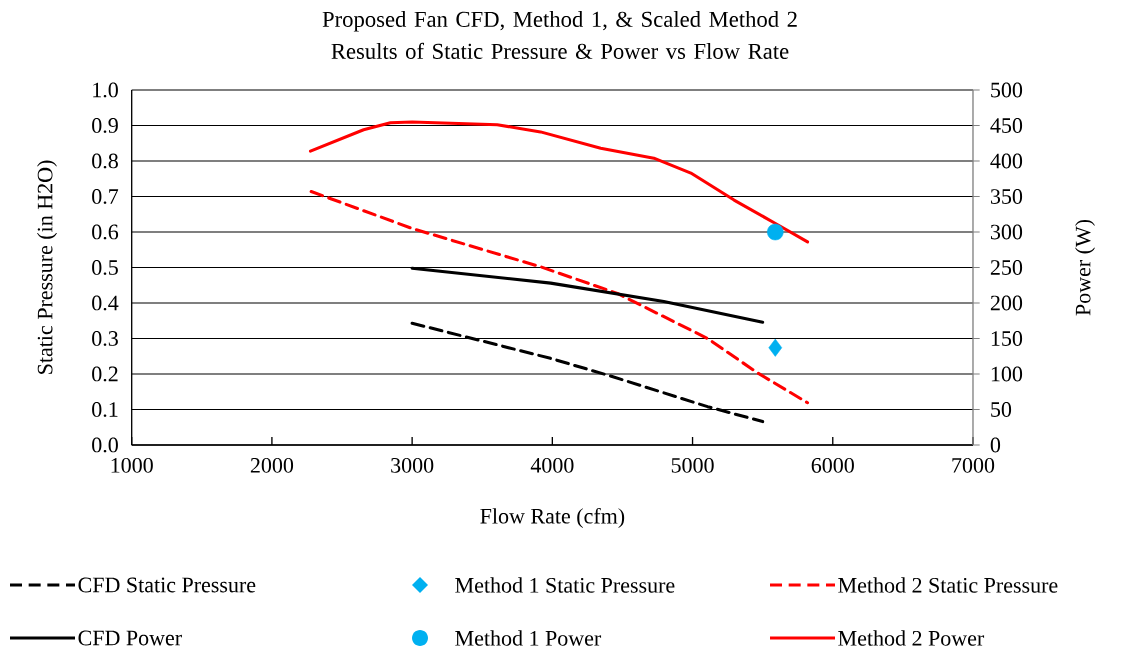 Image resolution: width=1125 pixels, height=654 pixels. I want to click on legend-label: Method 1 Static Pressure, so click(565, 585).